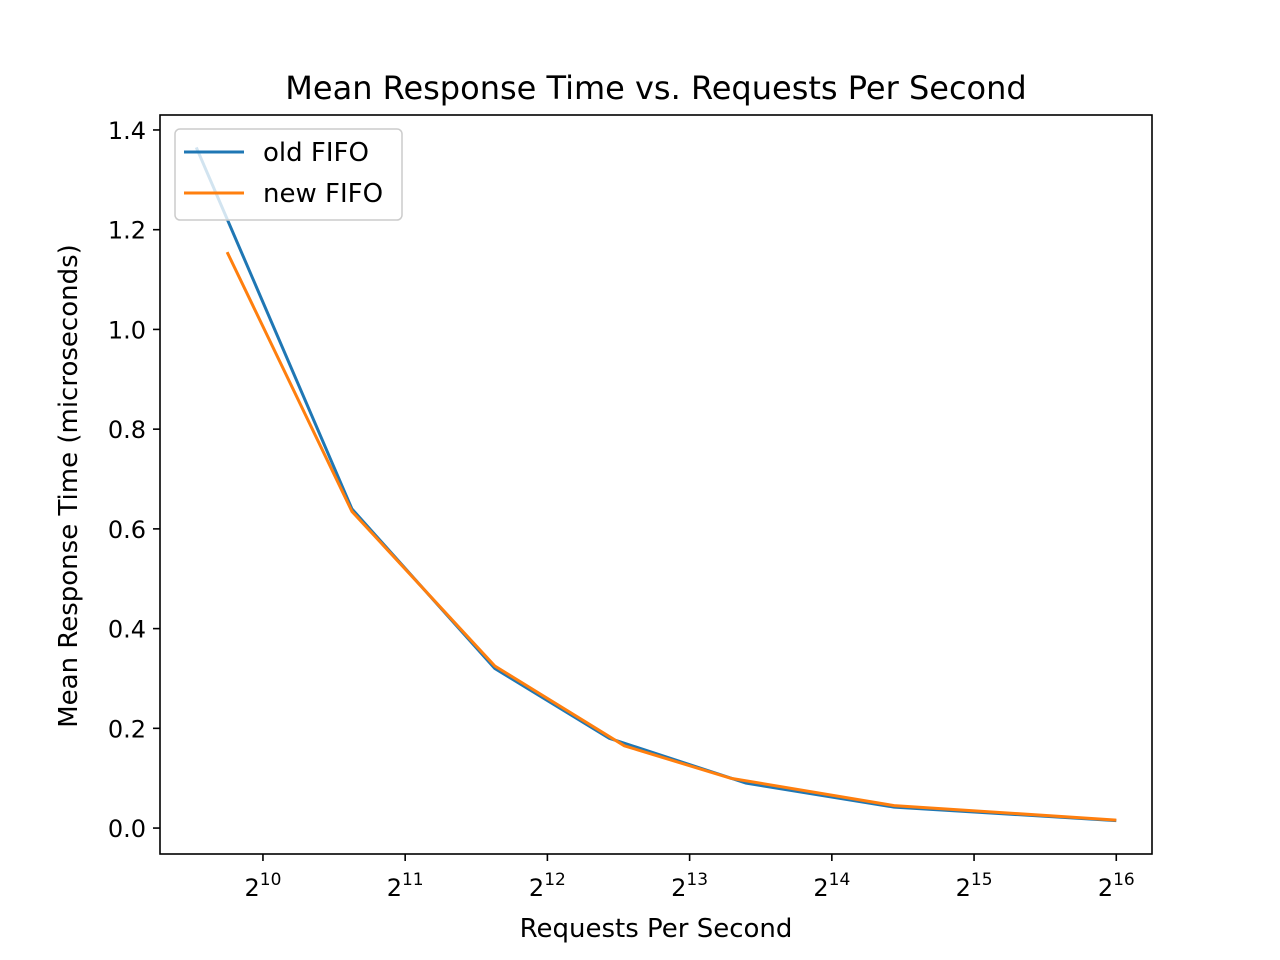 This screenshot has height=960, width=1280. What do you see at coordinates (127, 729) in the screenshot?
I see `y-tick-label: 0.2` at bounding box center [127, 729].